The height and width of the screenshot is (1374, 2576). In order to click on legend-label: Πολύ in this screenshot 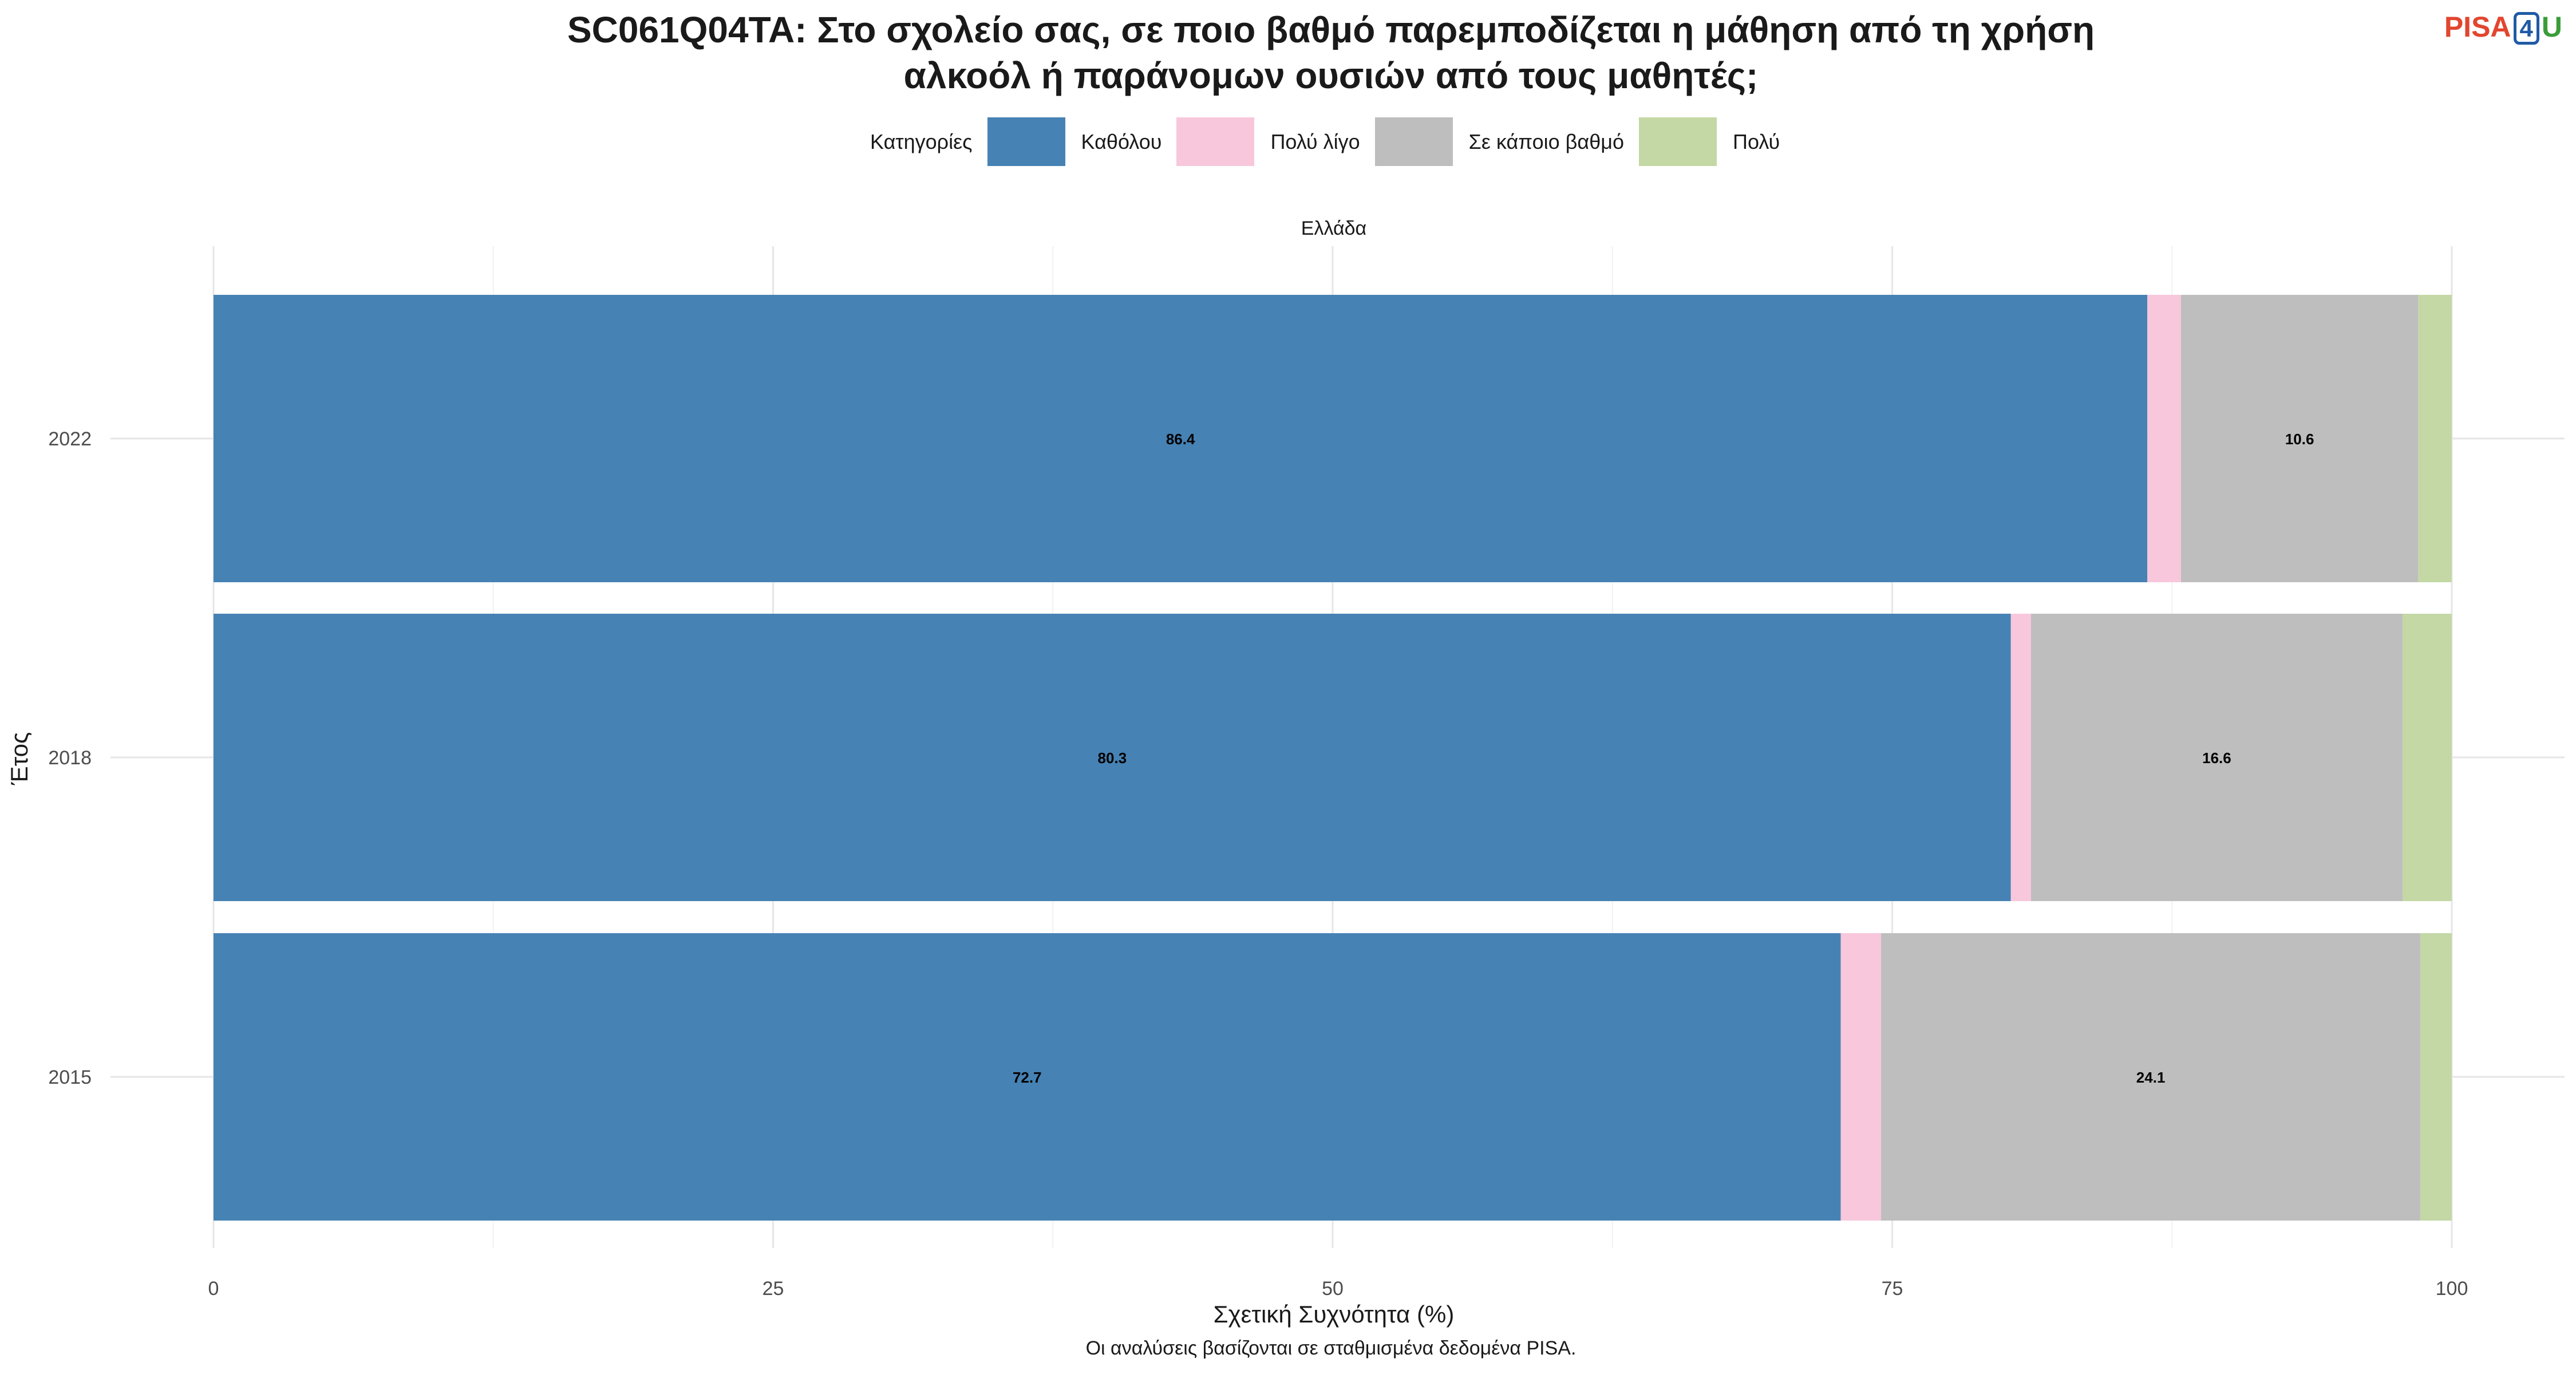, I will do `click(1756, 141)`.